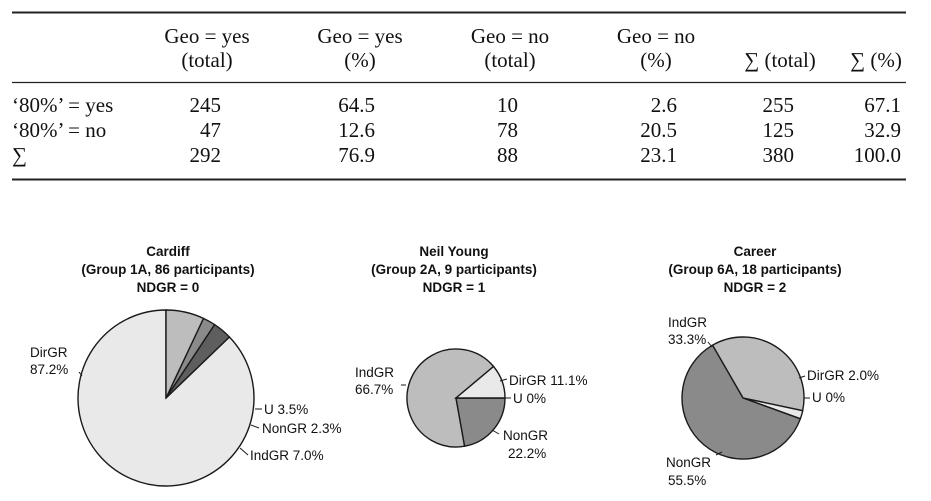  I want to click on table-cell: 47, so click(210, 130).